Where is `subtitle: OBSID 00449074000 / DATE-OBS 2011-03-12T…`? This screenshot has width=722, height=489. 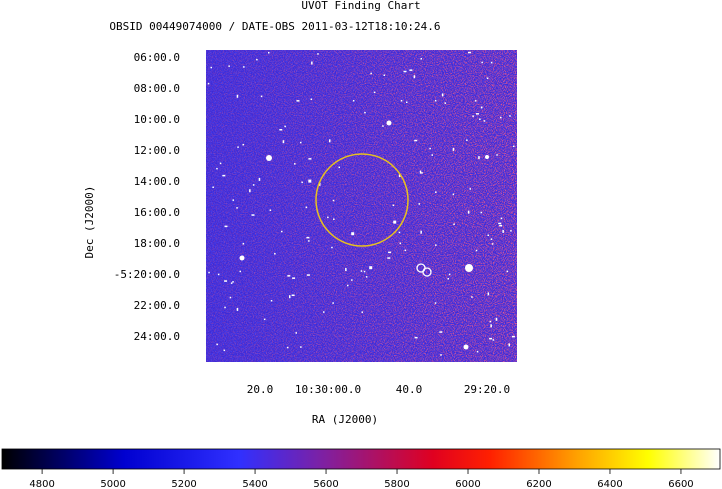
subtitle: OBSID 00449074000 / DATE-OBS 2011-03-12T… is located at coordinates (274, 26).